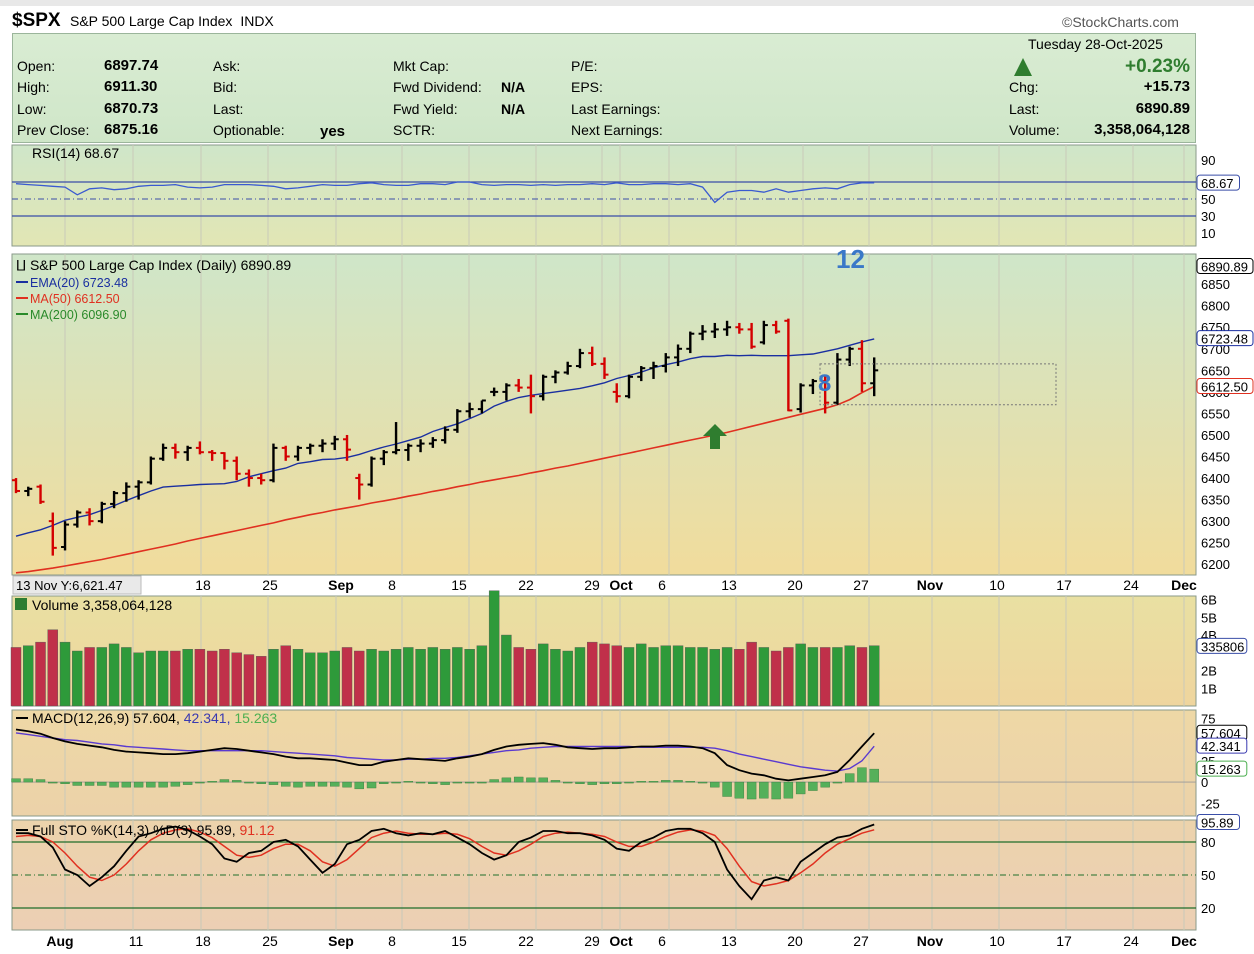 The image size is (1254, 954). What do you see at coordinates (627, 3) in the screenshot?
I see `top-border` at bounding box center [627, 3].